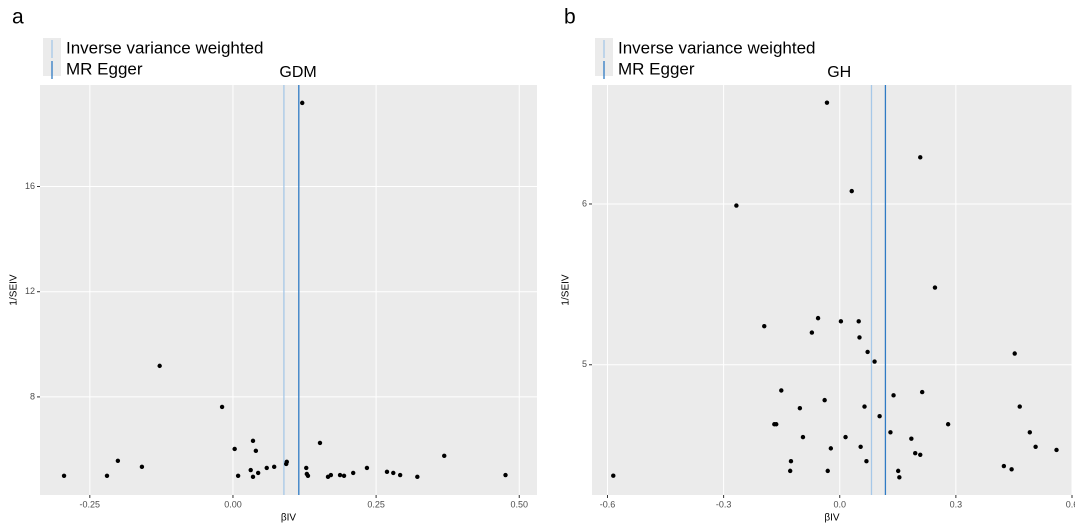 The width and height of the screenshot is (1075, 527). I want to click on x-tick-label: 0.25, so click(376, 504).